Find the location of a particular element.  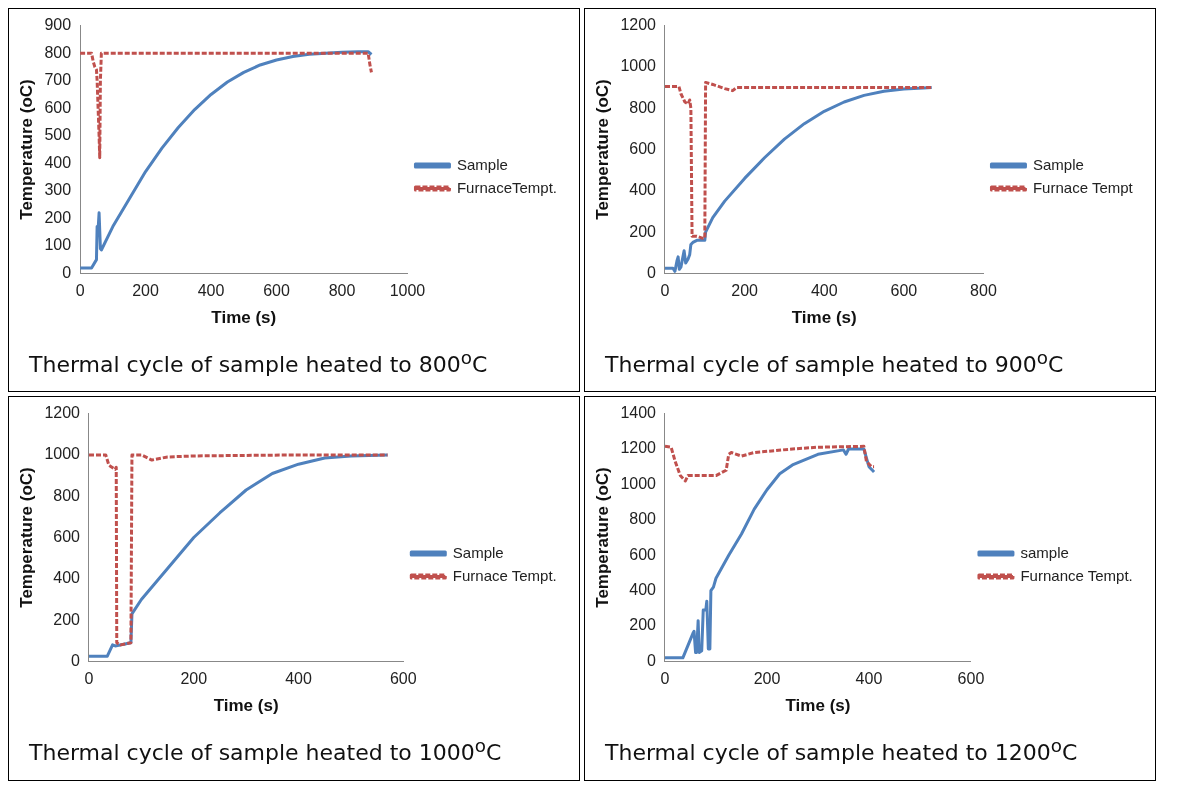

legend-label: Furnace Tempt is located at coordinates (1083, 187).